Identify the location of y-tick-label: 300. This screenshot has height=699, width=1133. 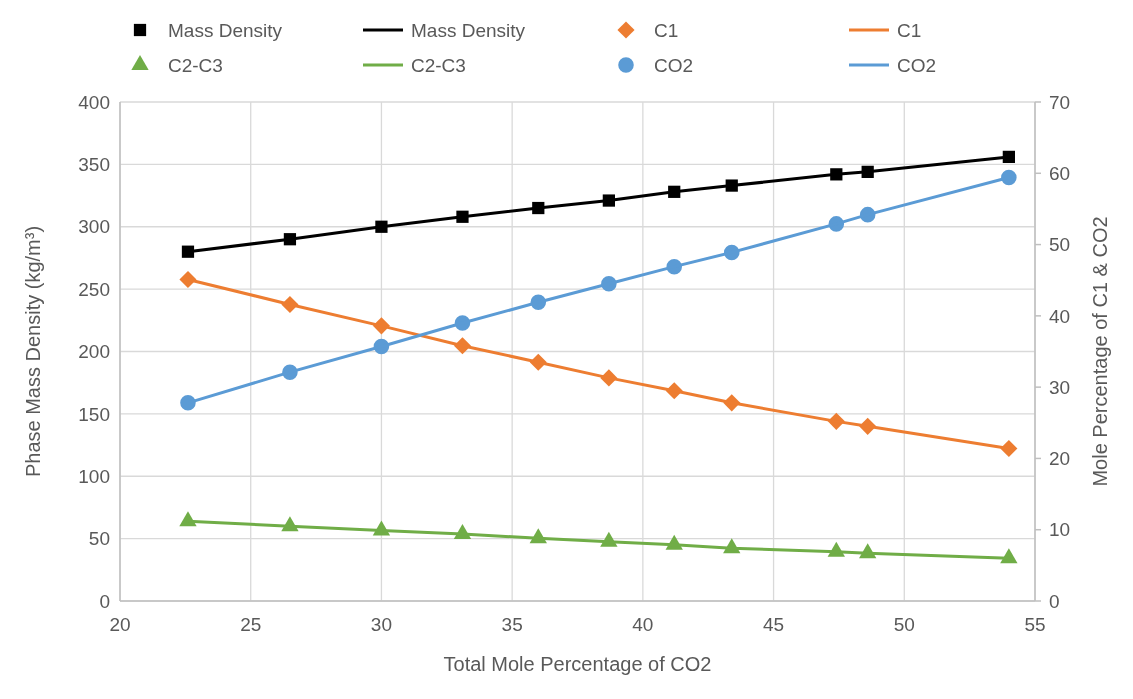
(94, 227).